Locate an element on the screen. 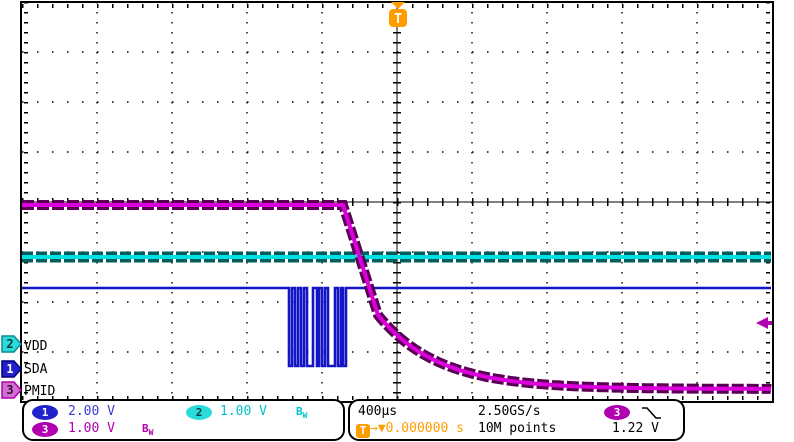 The image size is (794, 442). channel-1-badge: 1 is located at coordinates (45, 412).